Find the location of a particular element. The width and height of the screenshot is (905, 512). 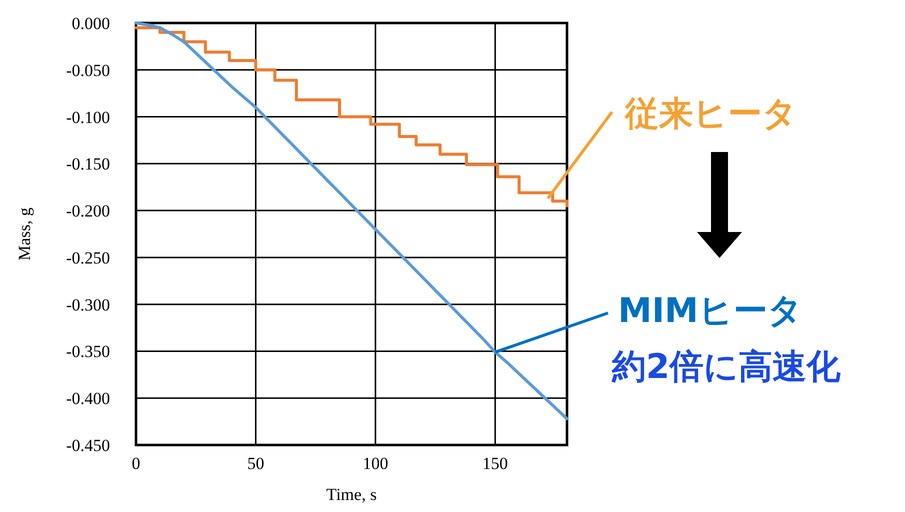

y-tick-label: -0.250 is located at coordinates (88, 258).